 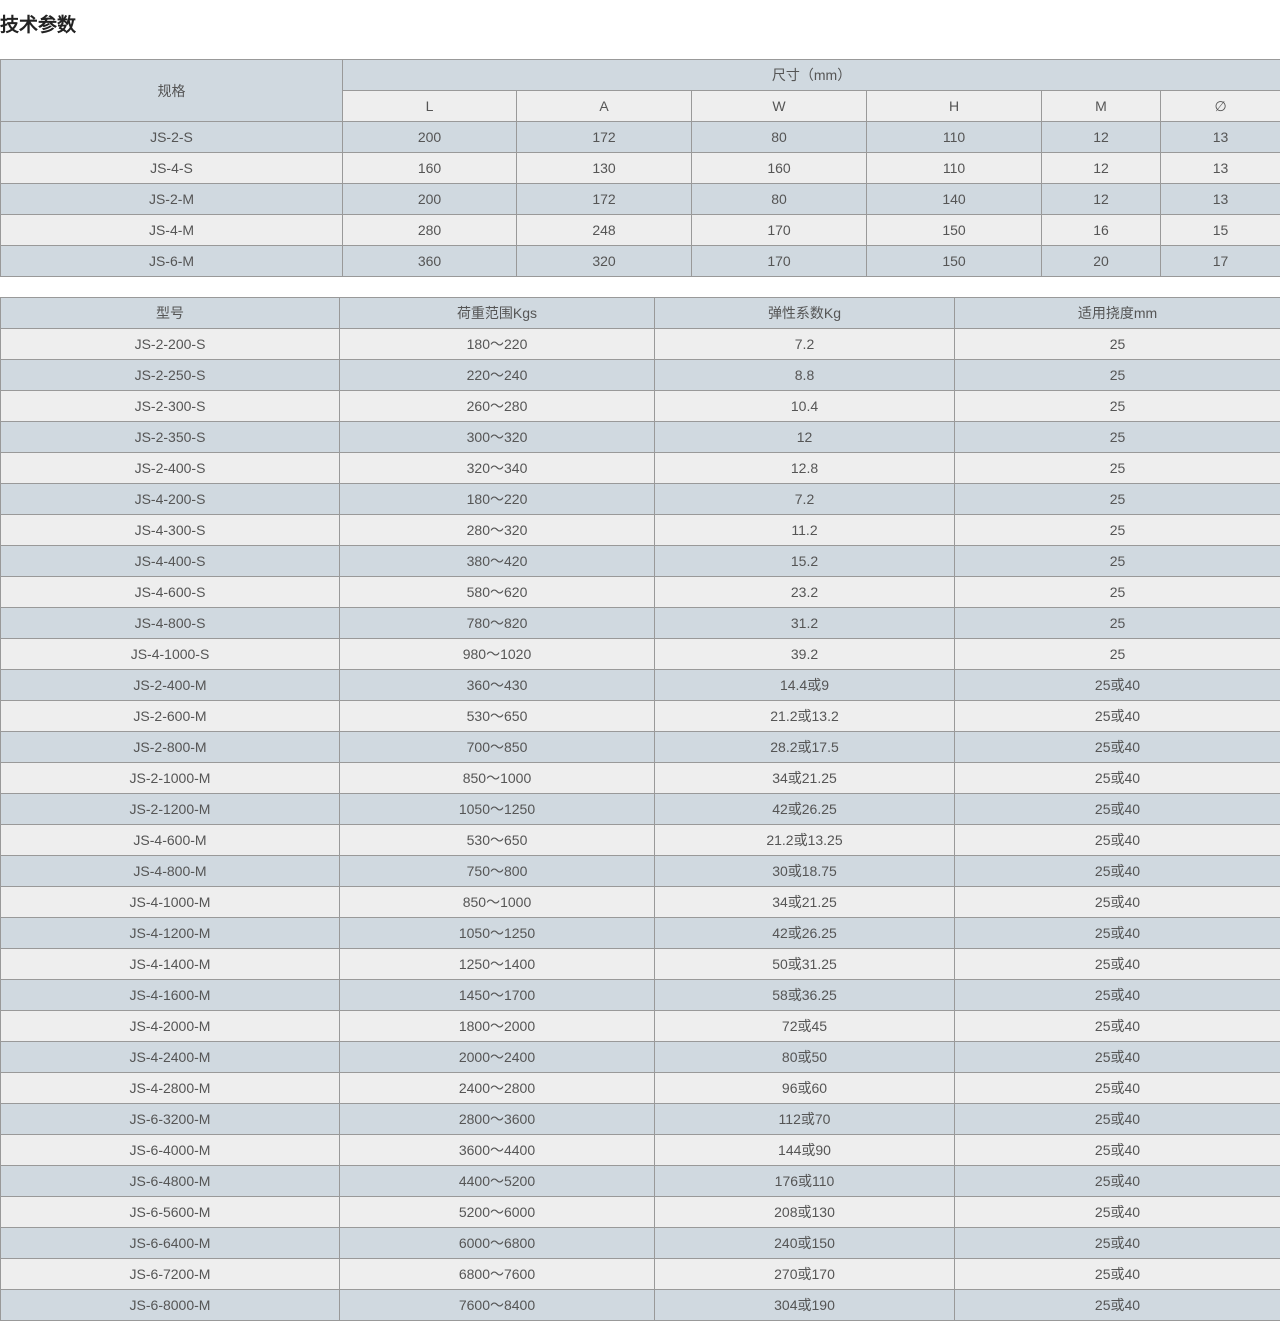 I want to click on table-cell: 17, so click(x=1219, y=261).